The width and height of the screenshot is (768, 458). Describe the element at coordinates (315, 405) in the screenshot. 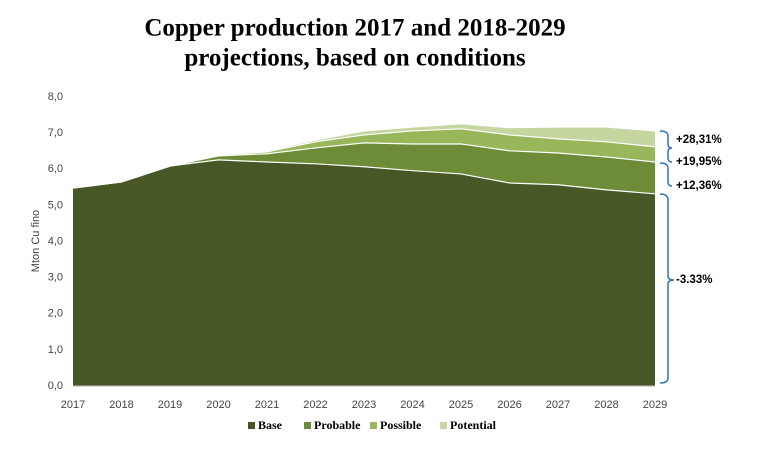

I see `x-tick-label: 2022` at that location.